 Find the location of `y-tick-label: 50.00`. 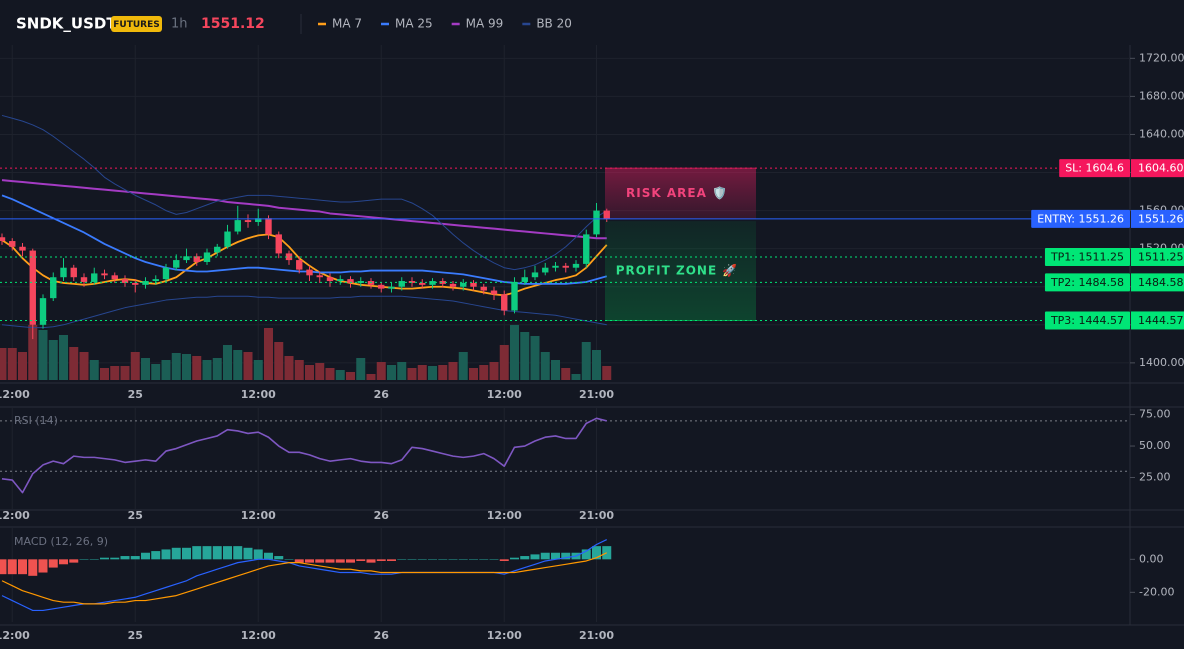

y-tick-label: 50.00 is located at coordinates (1155, 445).